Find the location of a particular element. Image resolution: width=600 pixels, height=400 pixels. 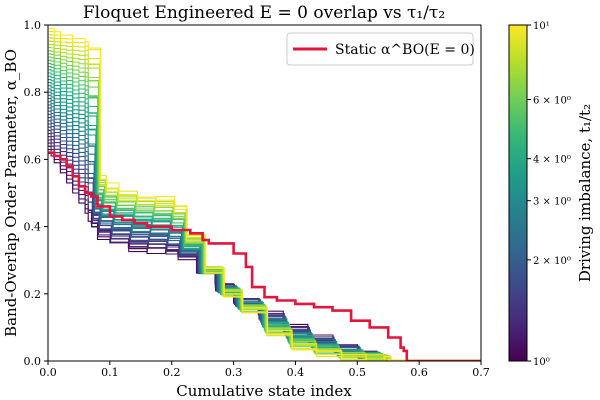

x-tick-label: 0.4 is located at coordinates (296, 372).